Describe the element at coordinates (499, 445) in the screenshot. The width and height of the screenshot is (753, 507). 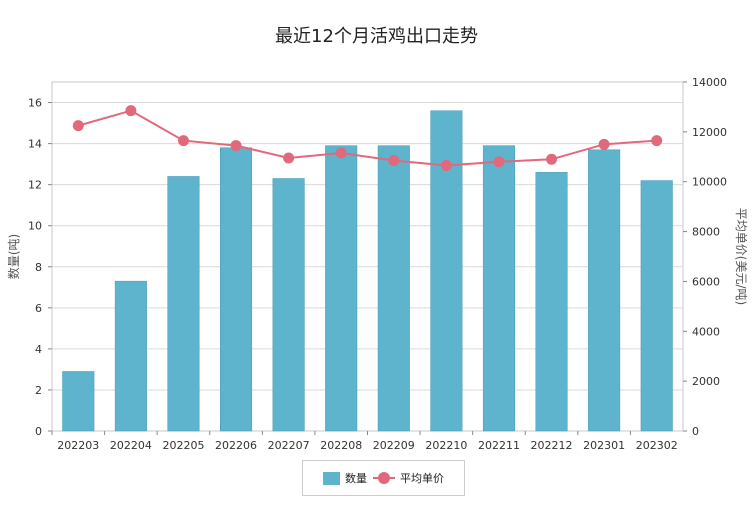
I see `x-tick-label: 202211` at that location.